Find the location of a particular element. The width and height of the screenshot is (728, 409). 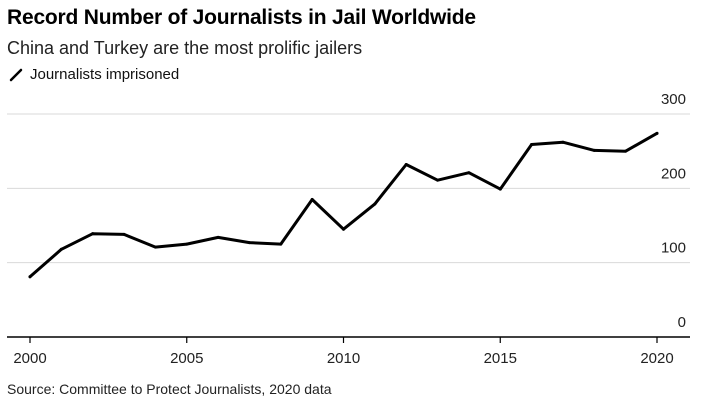

data-point-2015 is located at coordinates (500, 189).